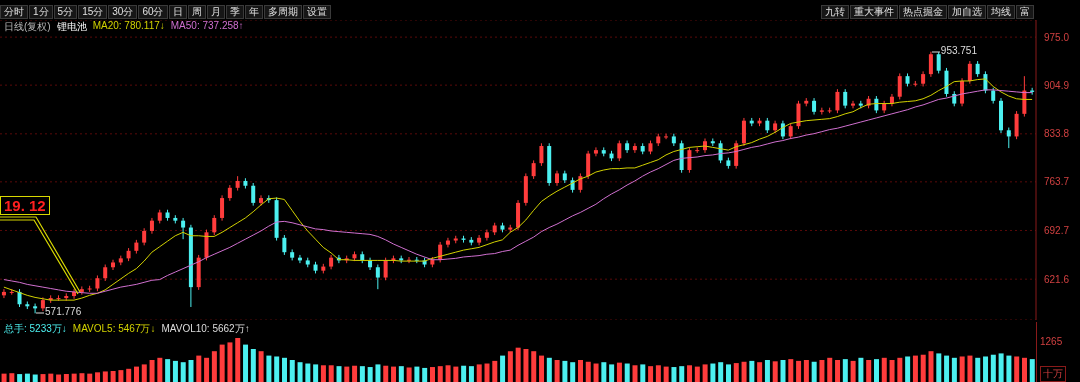  I want to click on y-tick-label: 833.8, so click(1057, 134).